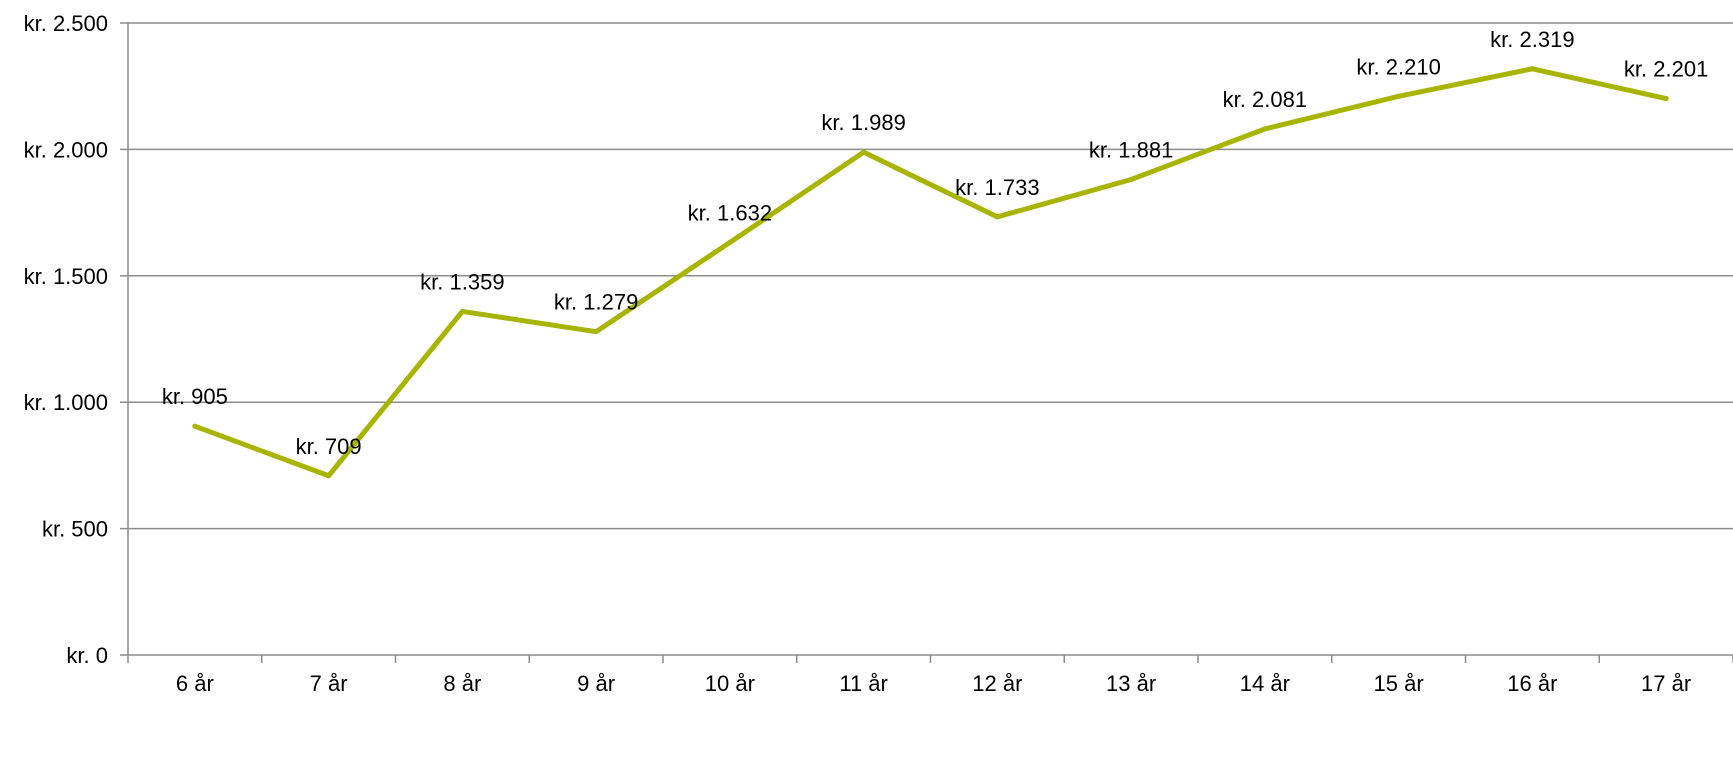  What do you see at coordinates (596, 683) in the screenshot?
I see `x-tick-label: 9 år` at bounding box center [596, 683].